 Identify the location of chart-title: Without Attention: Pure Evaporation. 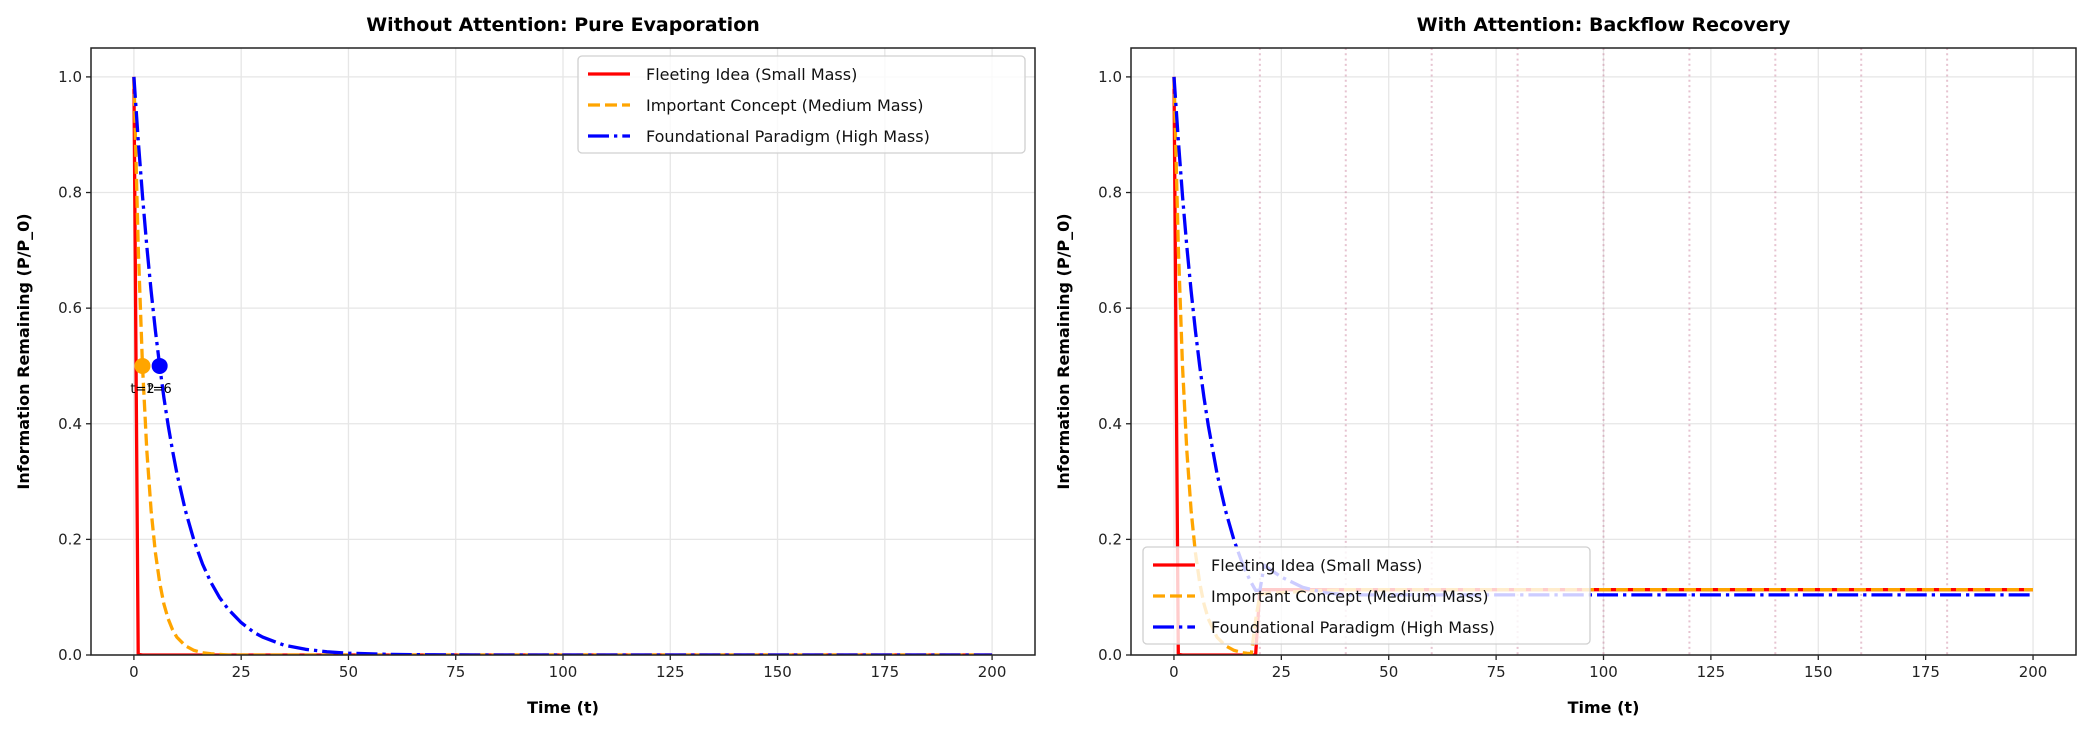
(563, 25).